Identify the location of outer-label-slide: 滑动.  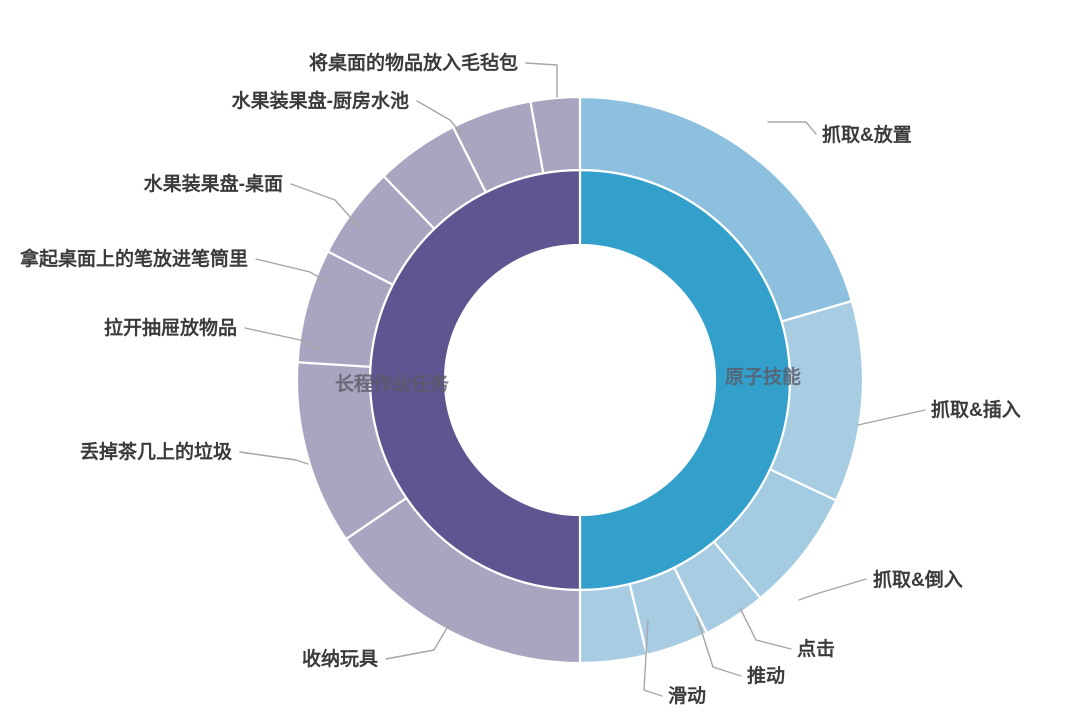
(687, 696).